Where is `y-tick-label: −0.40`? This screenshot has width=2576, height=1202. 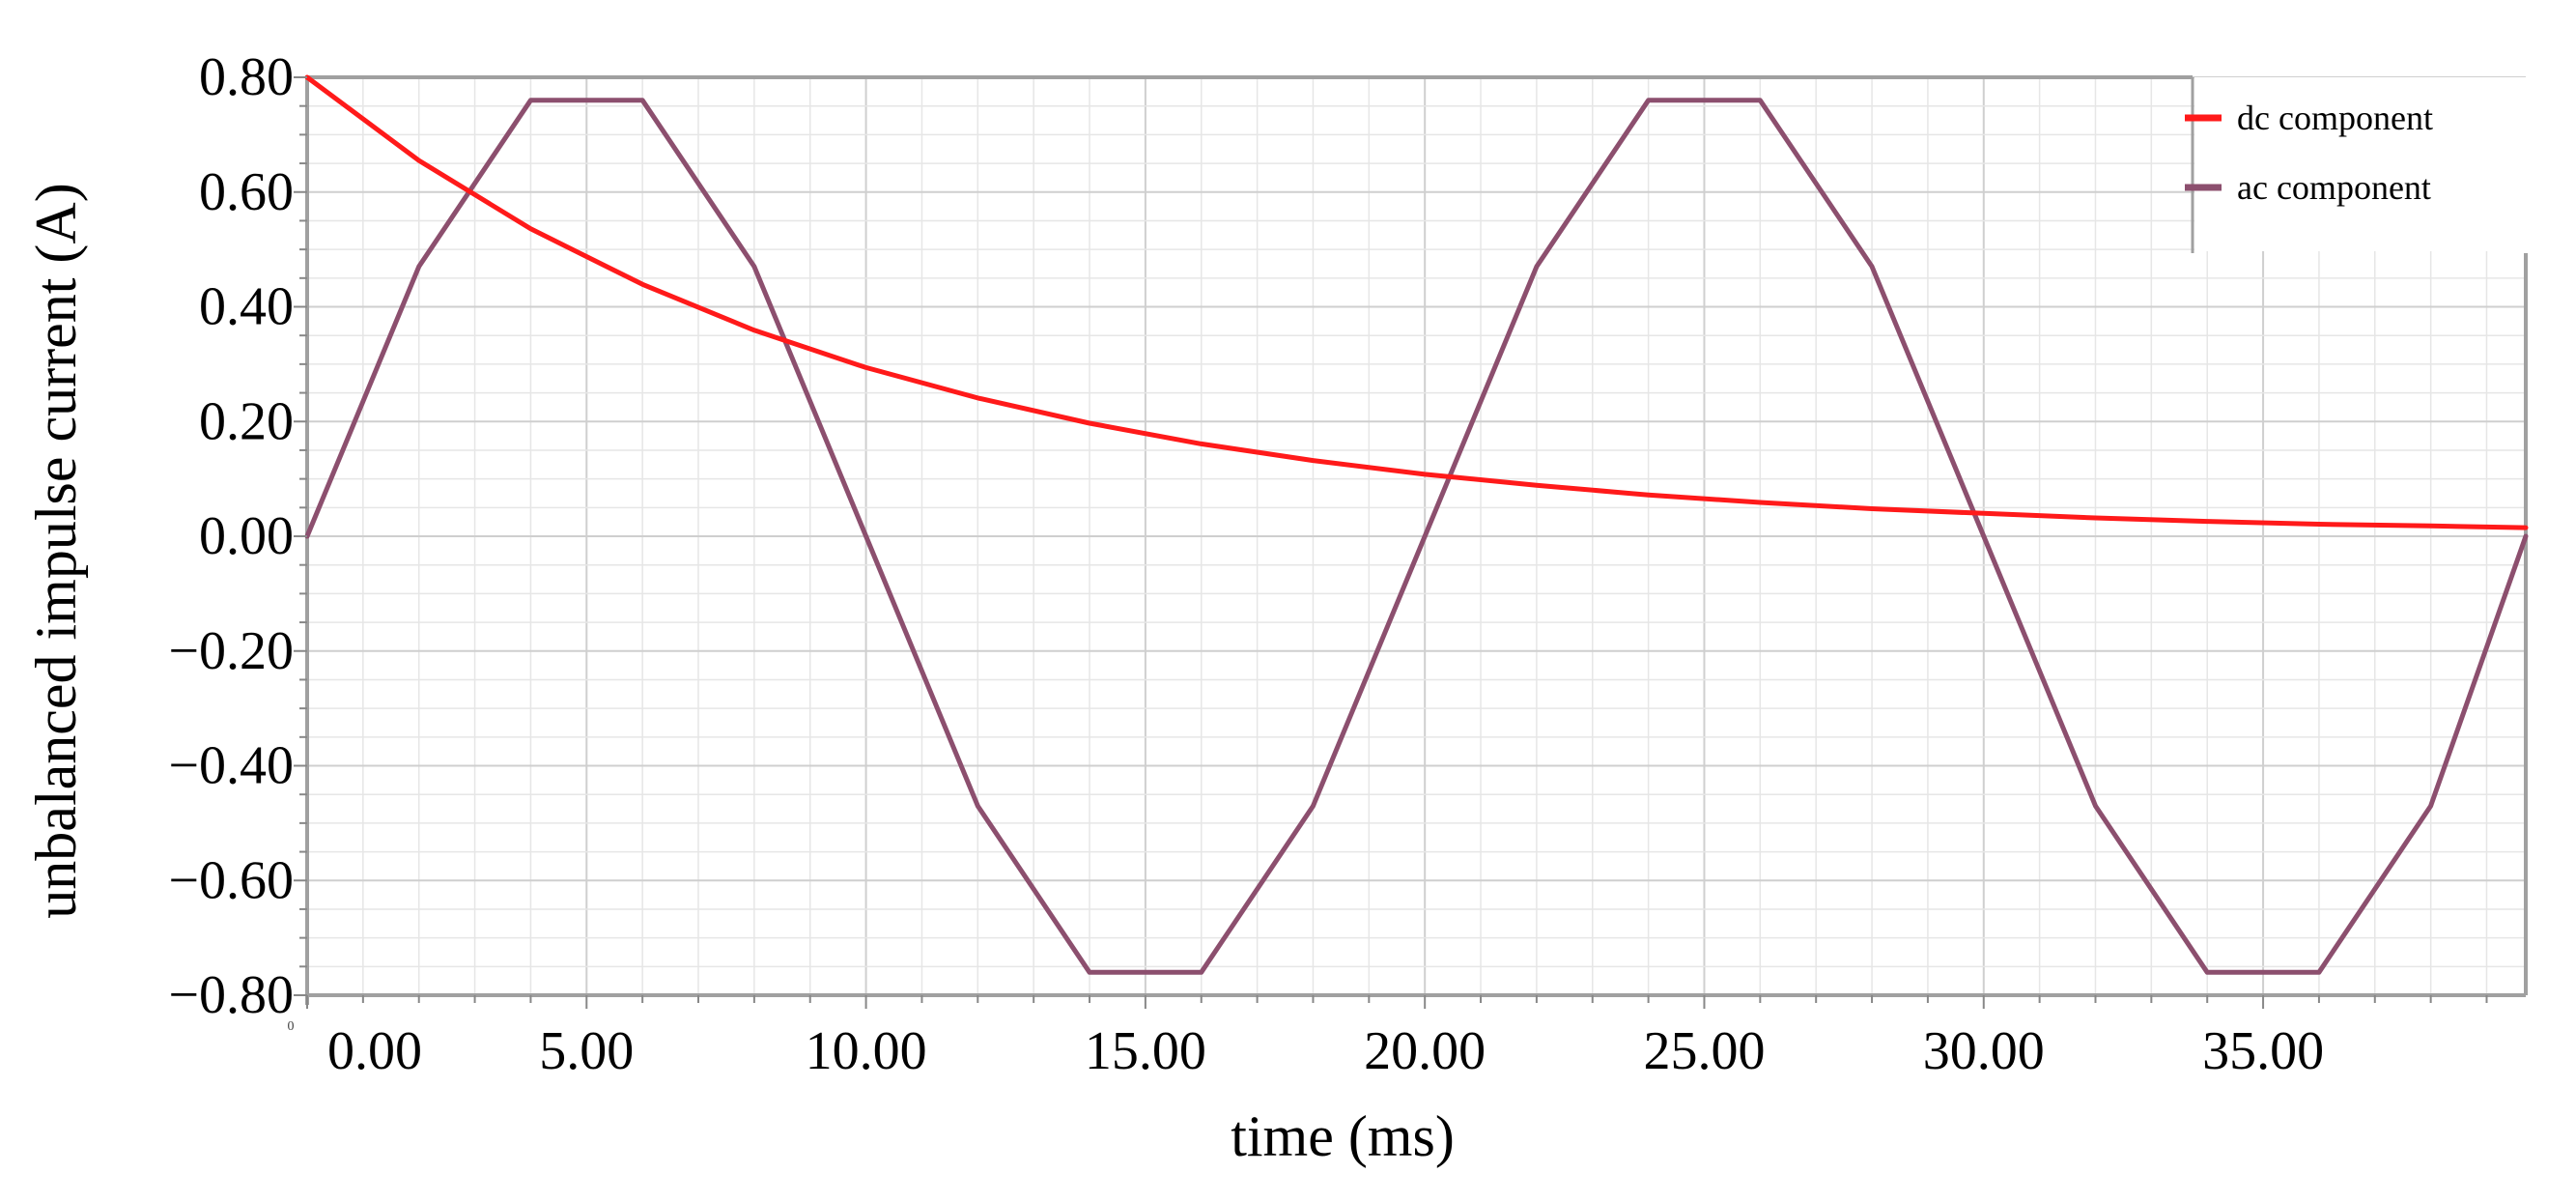 y-tick-label: −0.40 is located at coordinates (231, 766).